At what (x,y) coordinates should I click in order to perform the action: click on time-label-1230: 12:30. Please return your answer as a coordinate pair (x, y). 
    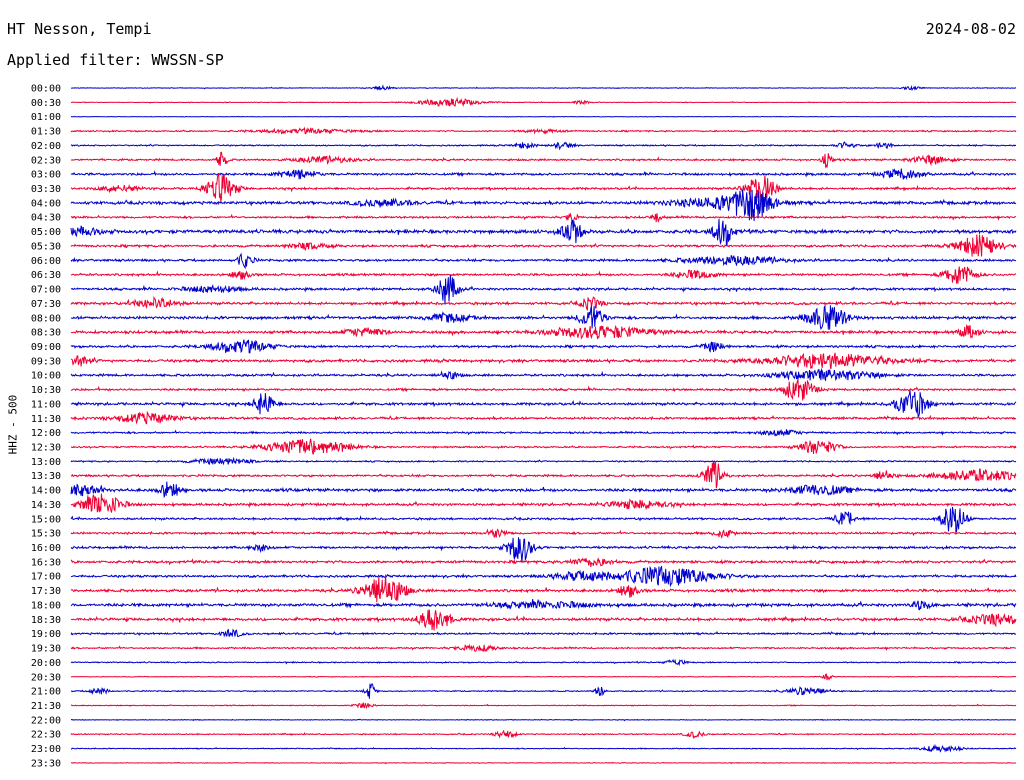
    Looking at the image, I should click on (46, 448).